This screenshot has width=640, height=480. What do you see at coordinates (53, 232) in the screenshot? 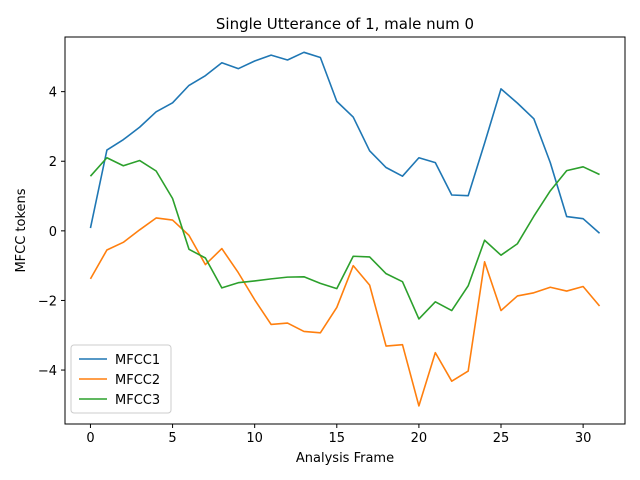
I see `y-tick-label: 0` at bounding box center [53, 232].